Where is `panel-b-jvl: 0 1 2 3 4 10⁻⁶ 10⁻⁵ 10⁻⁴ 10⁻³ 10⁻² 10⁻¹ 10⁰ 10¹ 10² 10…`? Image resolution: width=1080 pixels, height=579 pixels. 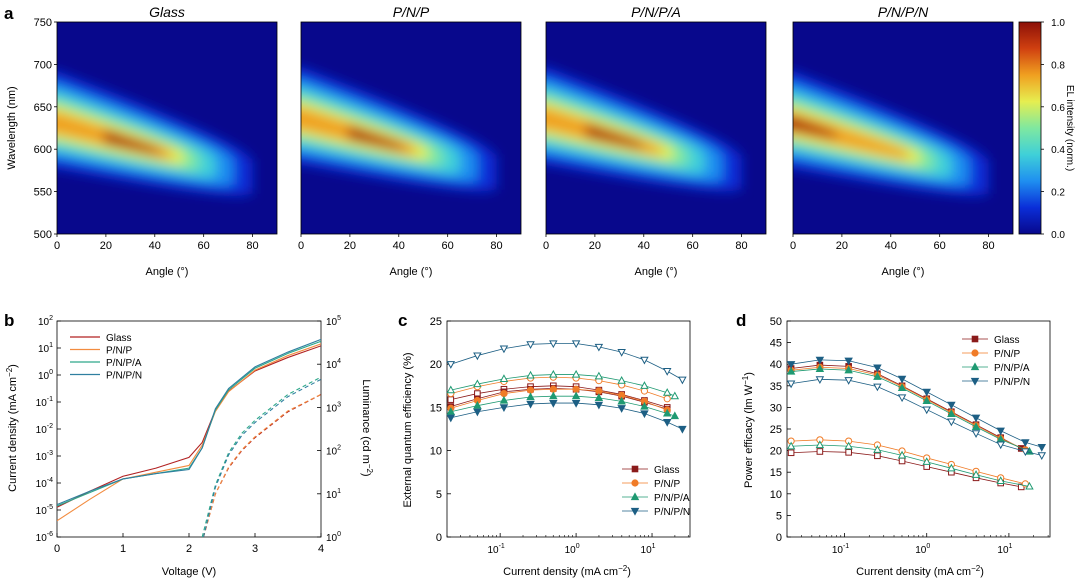 panel-b-jvl: 0 1 2 3 4 10⁻⁶ 10⁻⁵ 10⁻⁴ 10⁻³ 10⁻² 10⁻¹ 10⁰ 10¹ 10² 10… is located at coordinates (188, 435).